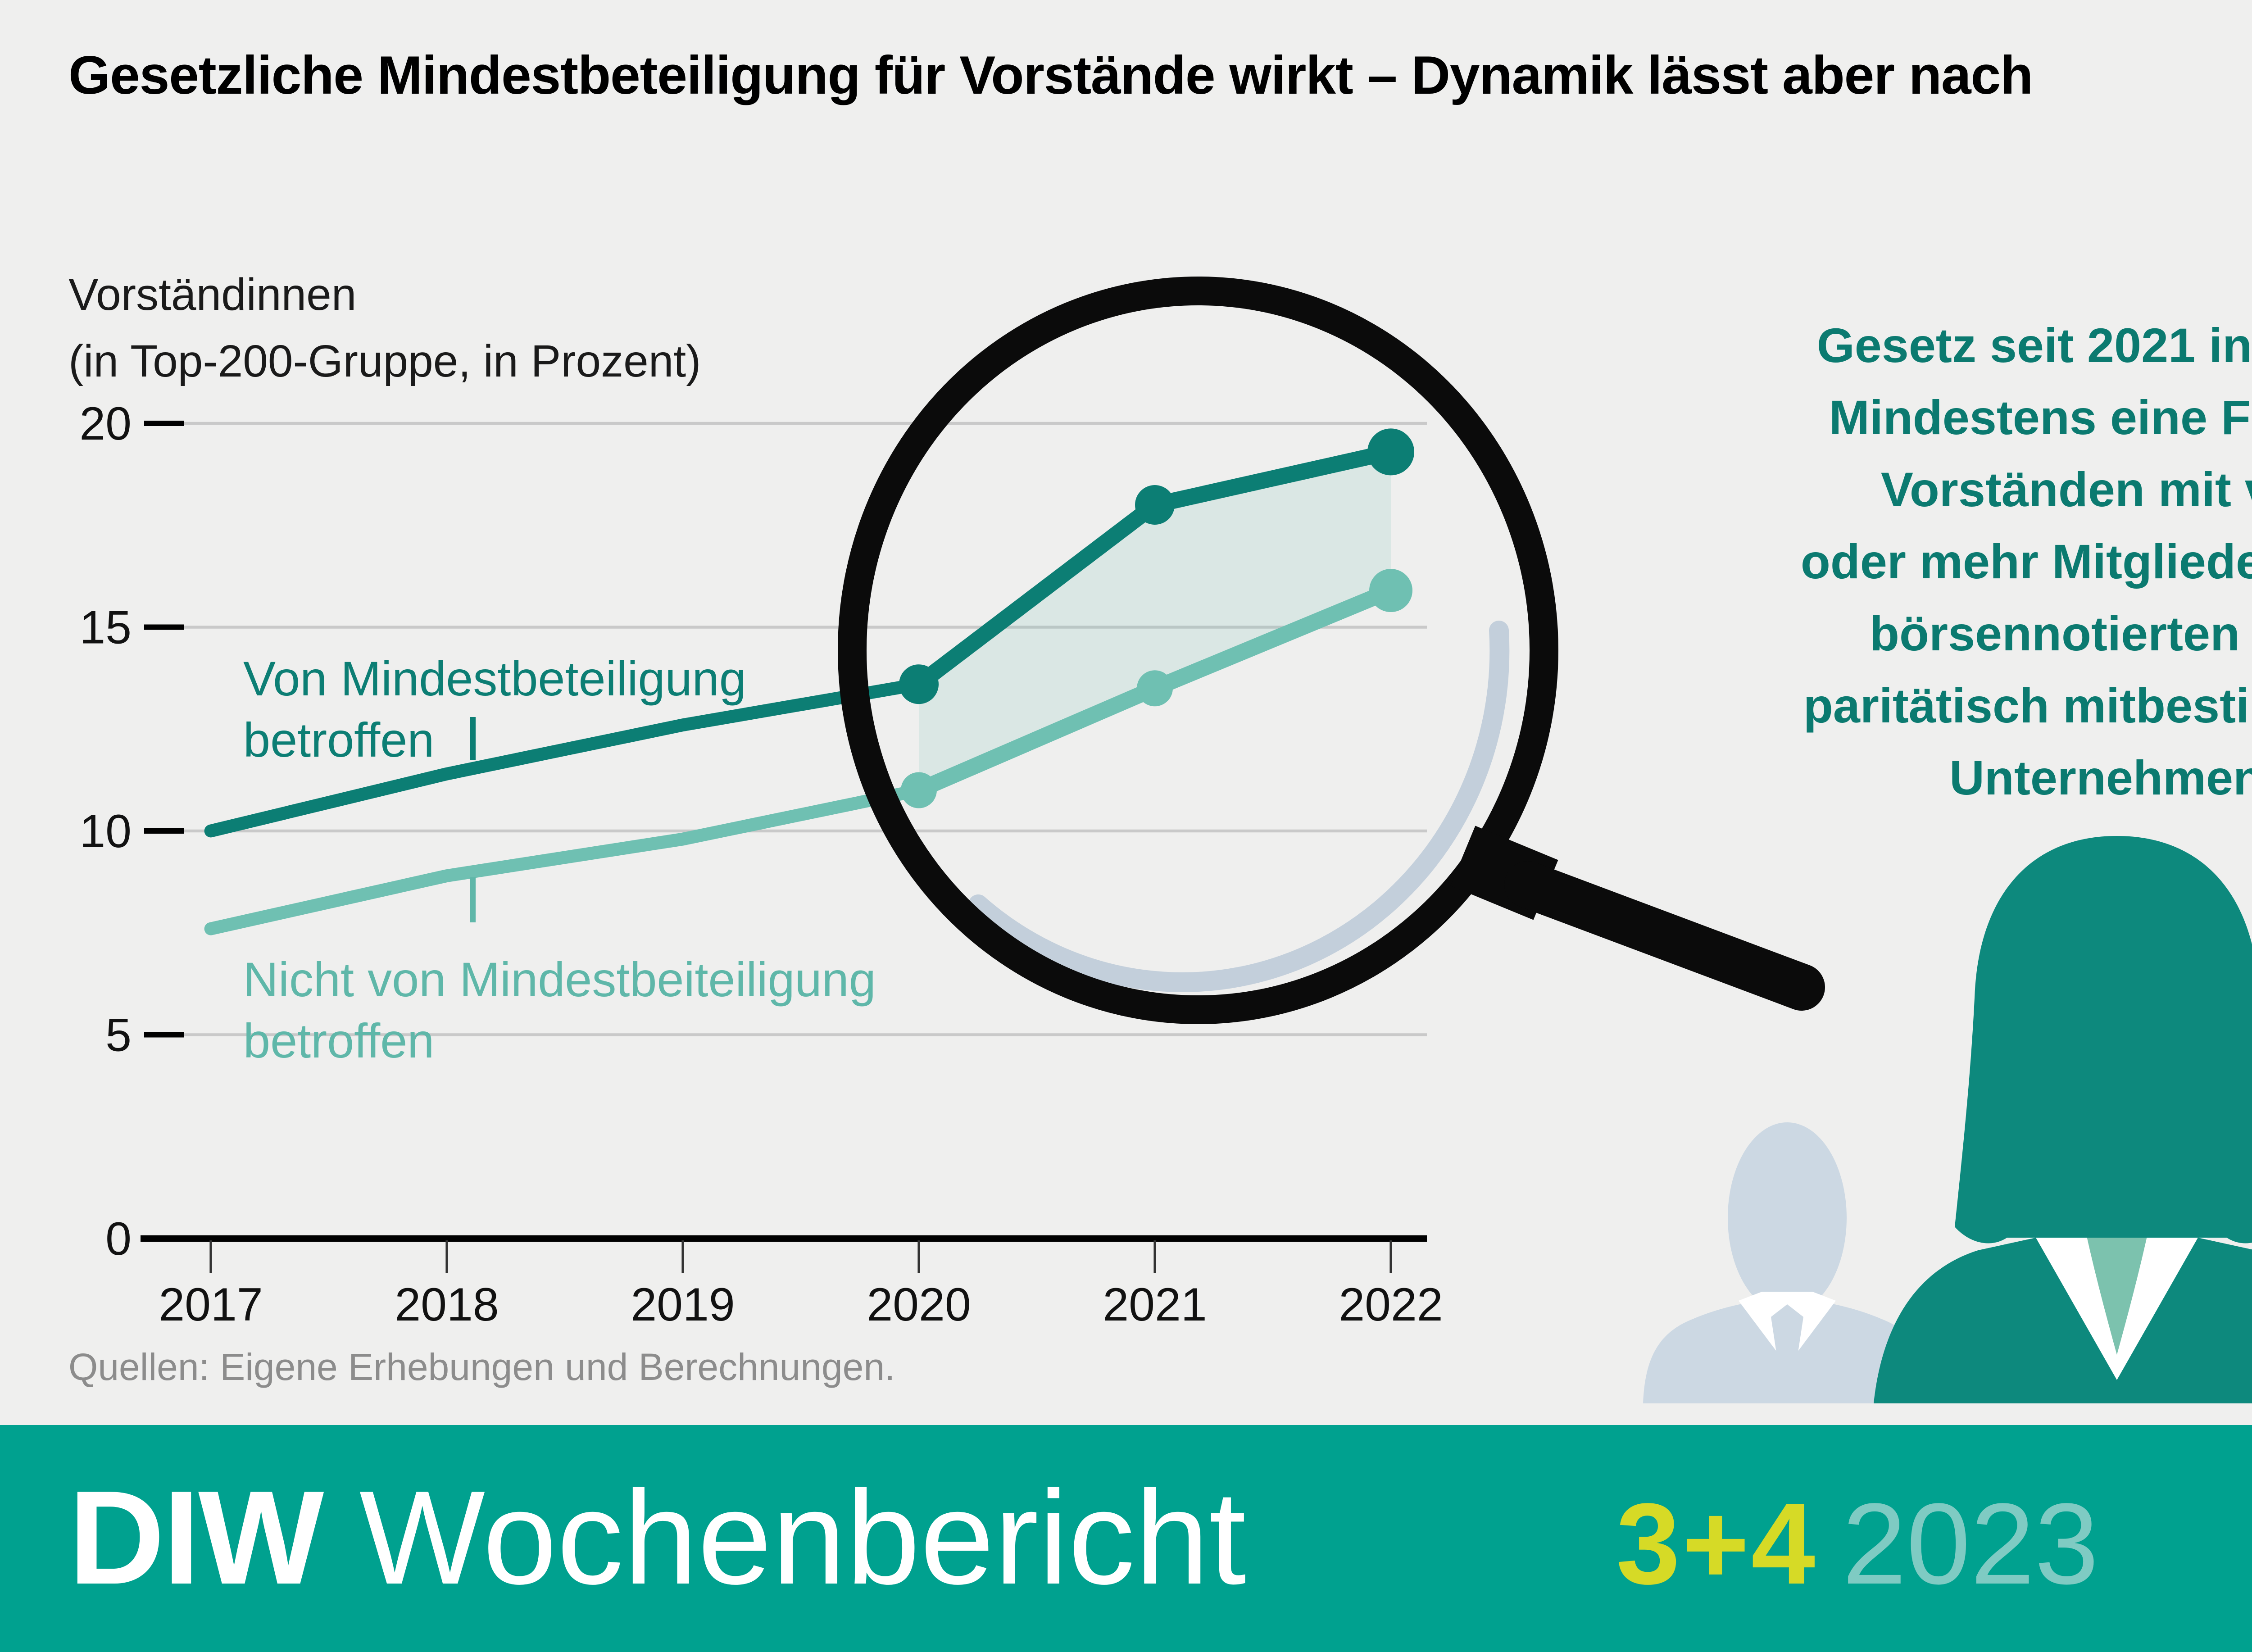 Image resolution: width=2252 pixels, height=1652 pixels. I want to click on series-label-not-affected-line2: betroffen, so click(339, 1041).